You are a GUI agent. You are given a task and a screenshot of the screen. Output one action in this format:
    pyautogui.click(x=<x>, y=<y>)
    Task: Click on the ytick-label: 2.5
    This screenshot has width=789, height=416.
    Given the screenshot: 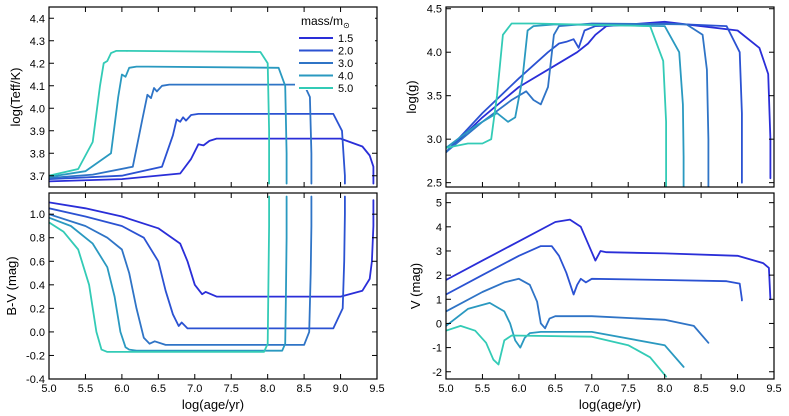 What is the action you would take?
    pyautogui.click(x=434, y=184)
    